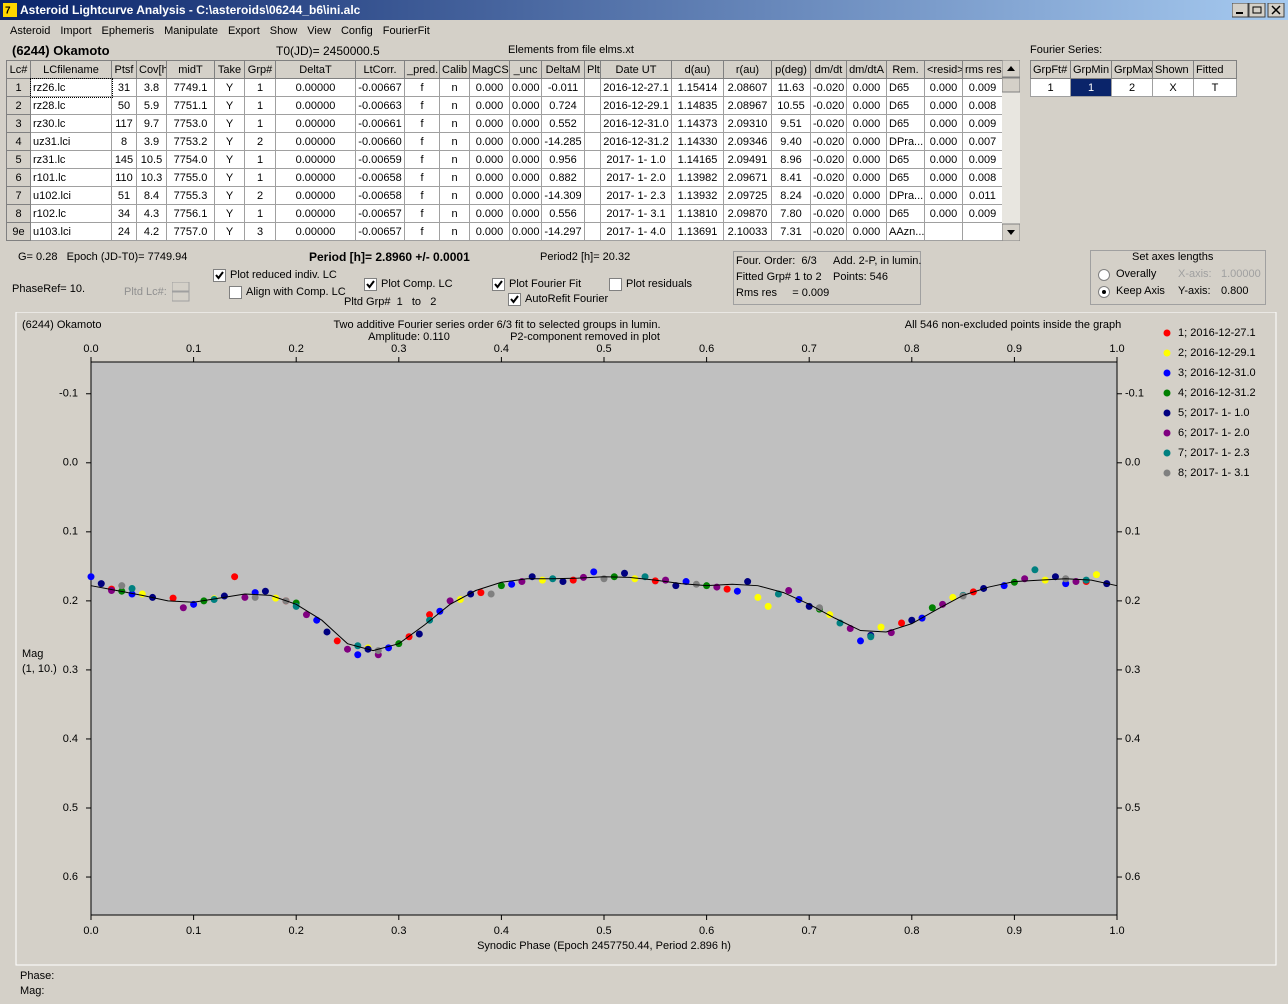 Image resolution: width=1288 pixels, height=1004 pixels. Describe the element at coordinates (124, 195) in the screenshot. I see `table-cell: 51` at that location.